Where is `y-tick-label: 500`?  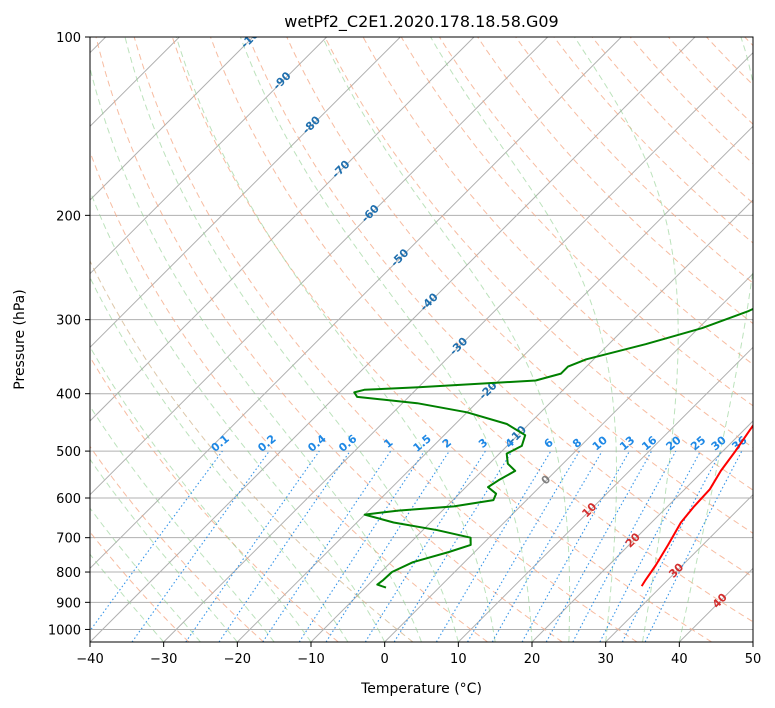
y-tick-label: 500 is located at coordinates (68, 452).